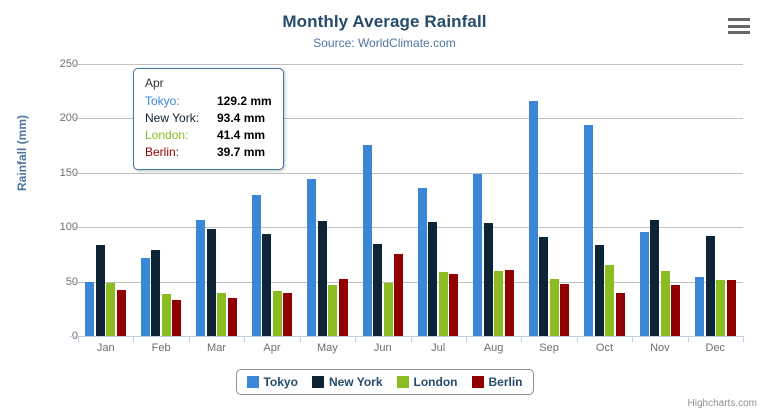 This screenshot has width=769, height=416. I want to click on tooltip-row: Tokyo: 129.2 mm, so click(208, 101).